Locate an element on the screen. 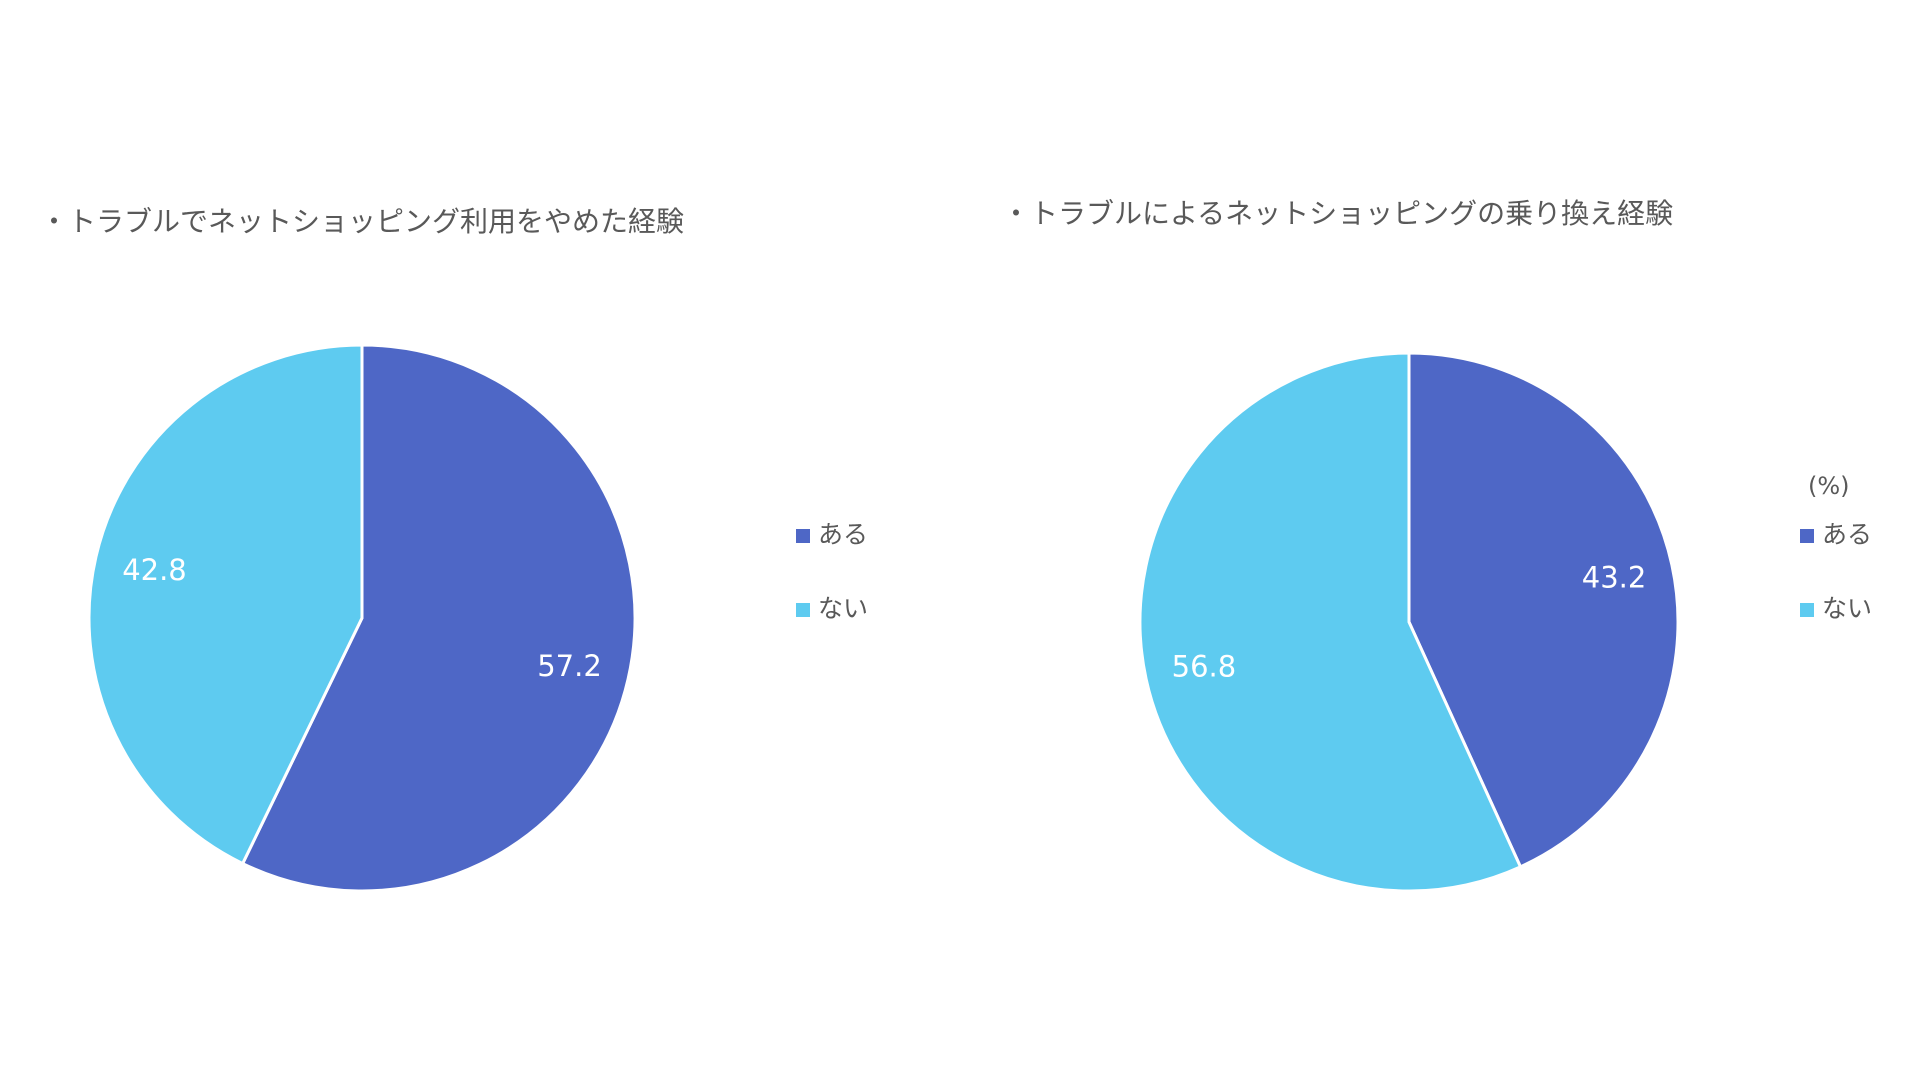 The image size is (1920, 1080). pie-1-data-label-1: 42.8 is located at coordinates (154, 570).